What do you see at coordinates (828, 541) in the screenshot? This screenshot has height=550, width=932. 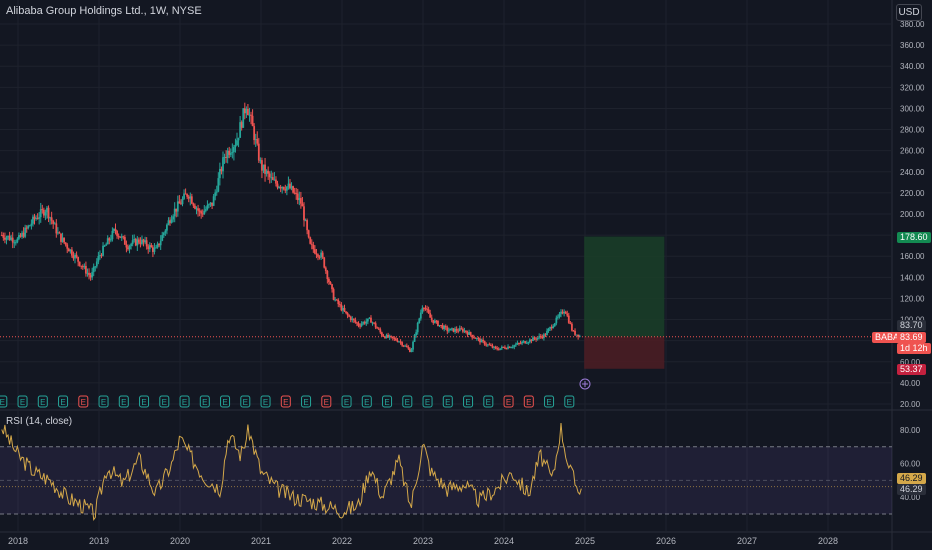 I see `x-tick-label: 2028` at bounding box center [828, 541].